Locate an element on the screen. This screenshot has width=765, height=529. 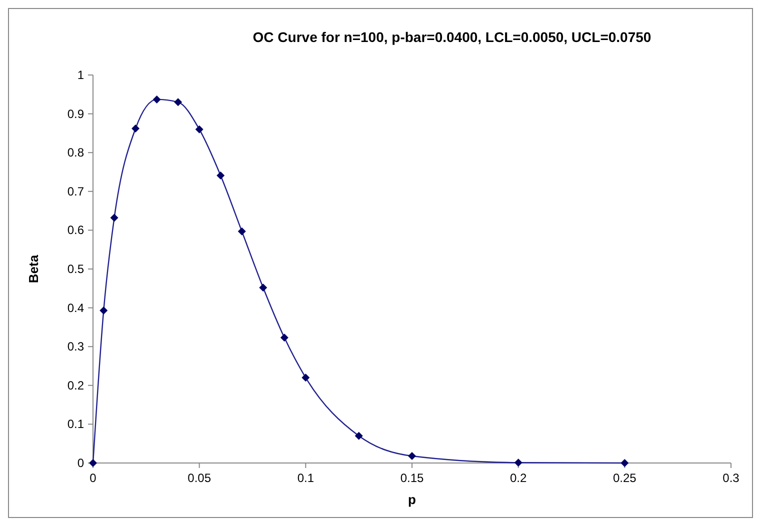
y-tick-label: 0.4 is located at coordinates (75, 307).